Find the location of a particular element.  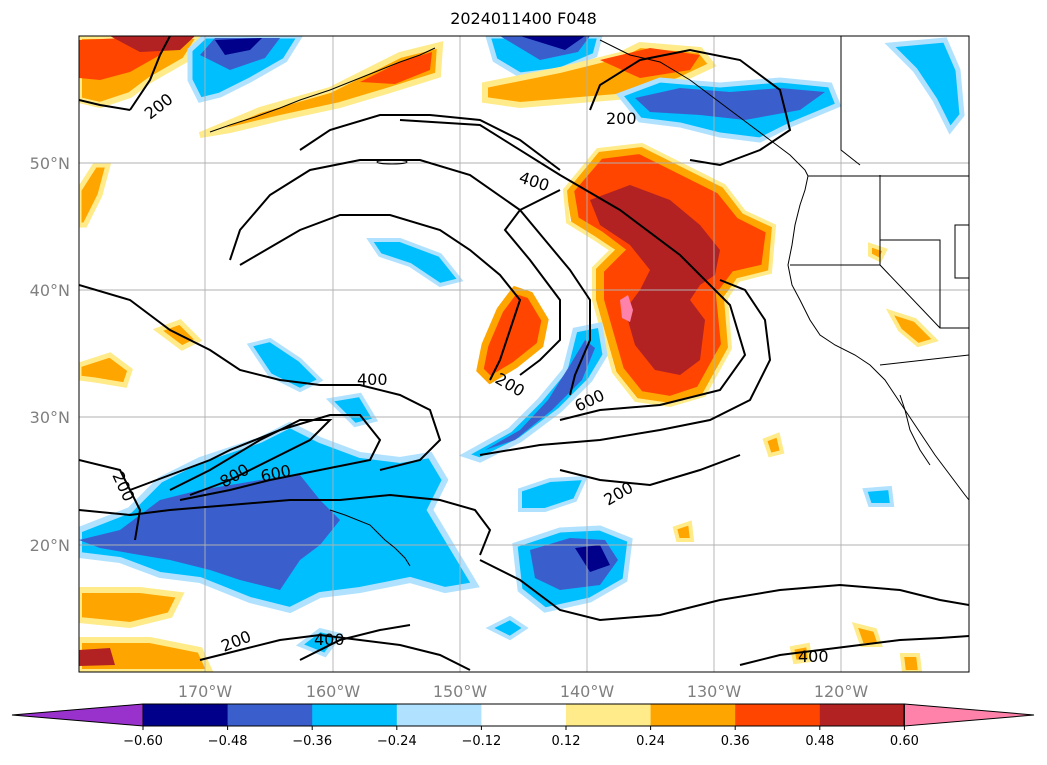

contour-200-southwest-lower is located at coordinates (335, 652).